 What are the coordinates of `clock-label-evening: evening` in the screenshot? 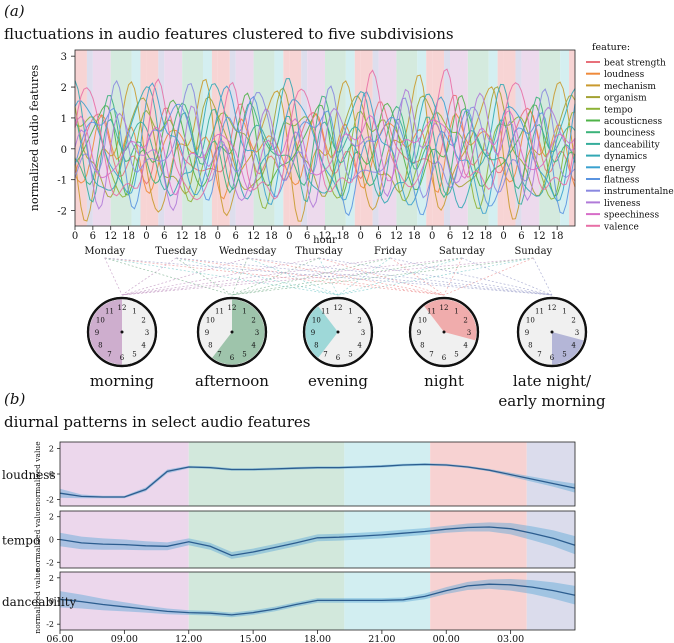 It's located at (338, 381).